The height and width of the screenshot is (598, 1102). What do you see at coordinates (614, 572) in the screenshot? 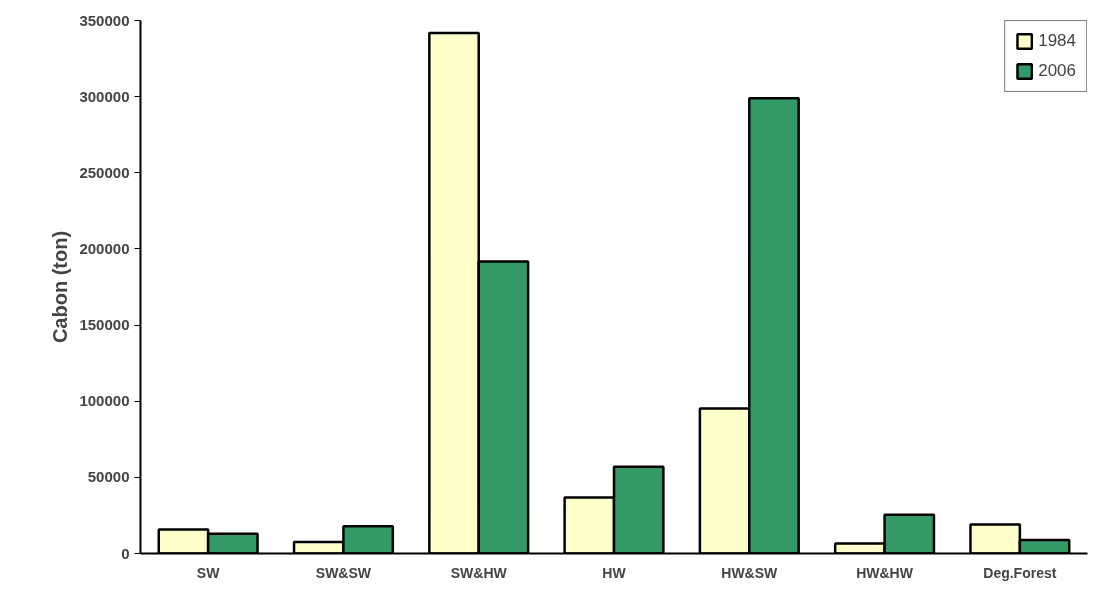
I see `x-tick-label: HW` at bounding box center [614, 572].